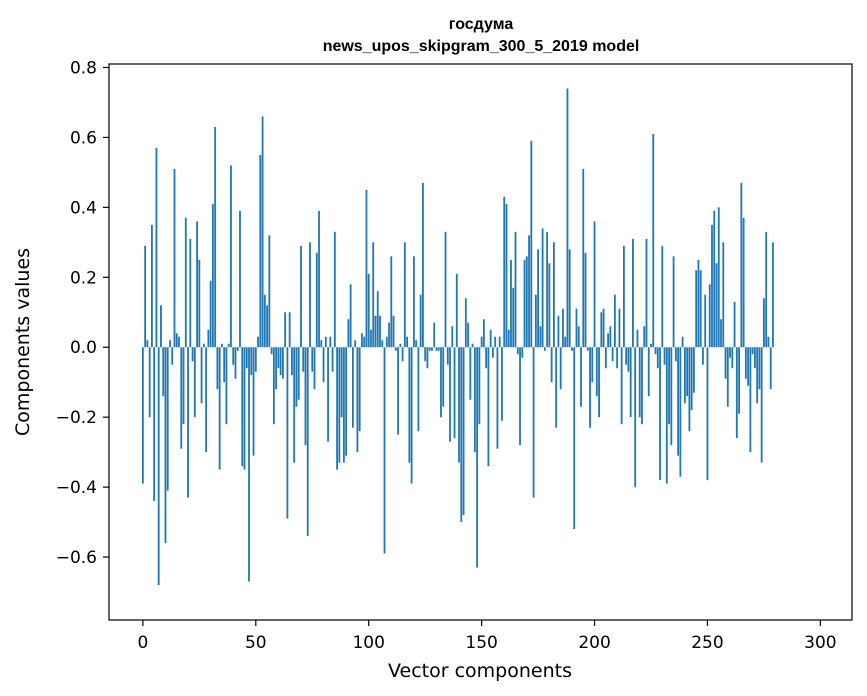 The height and width of the screenshot is (696, 867). Describe the element at coordinates (142, 643) in the screenshot. I see `x-tick-label: 0` at that location.